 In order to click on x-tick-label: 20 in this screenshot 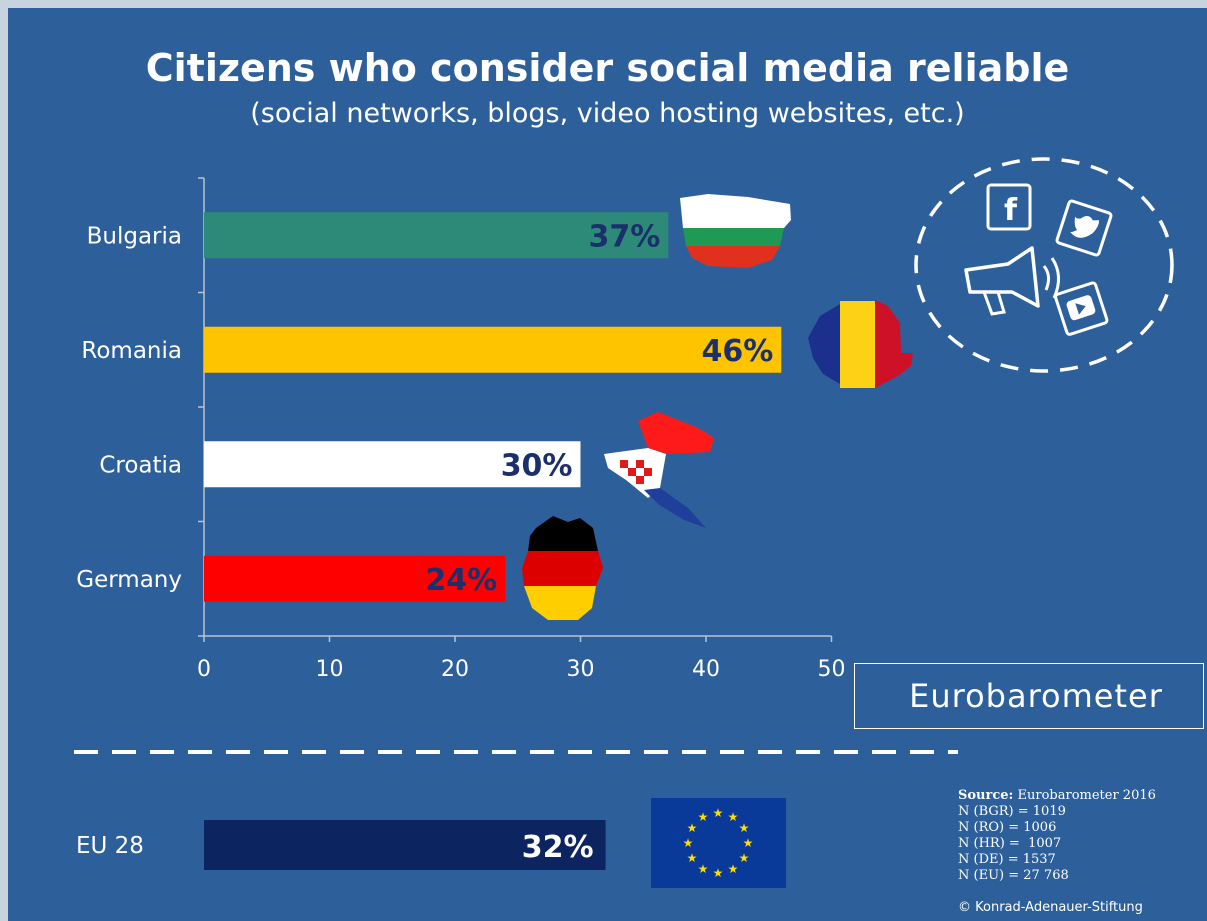, I will do `click(455, 669)`.